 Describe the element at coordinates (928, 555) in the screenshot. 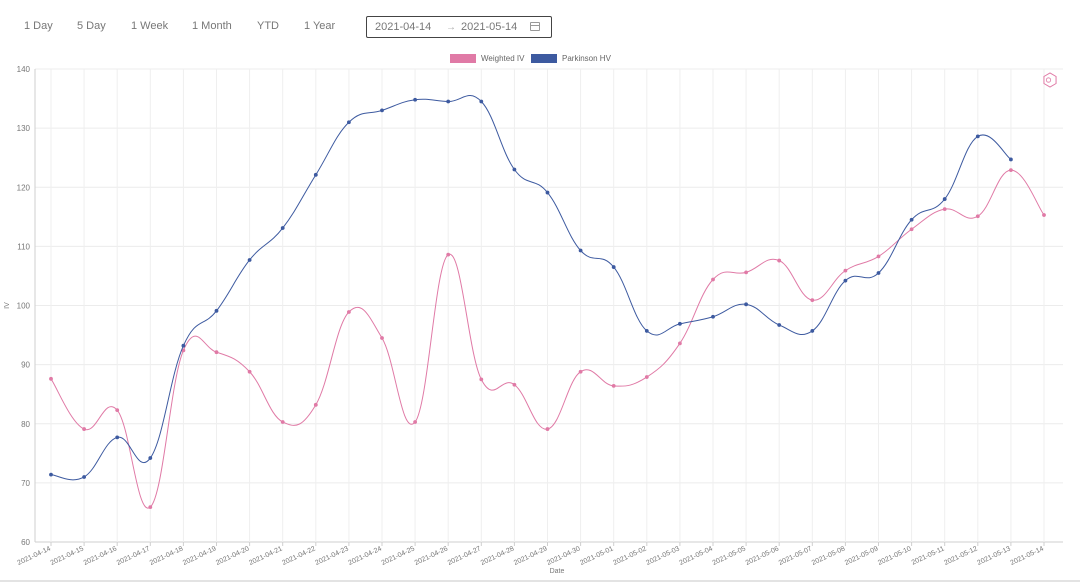

I see `x-tick-label: 2021-05-11` at that location.